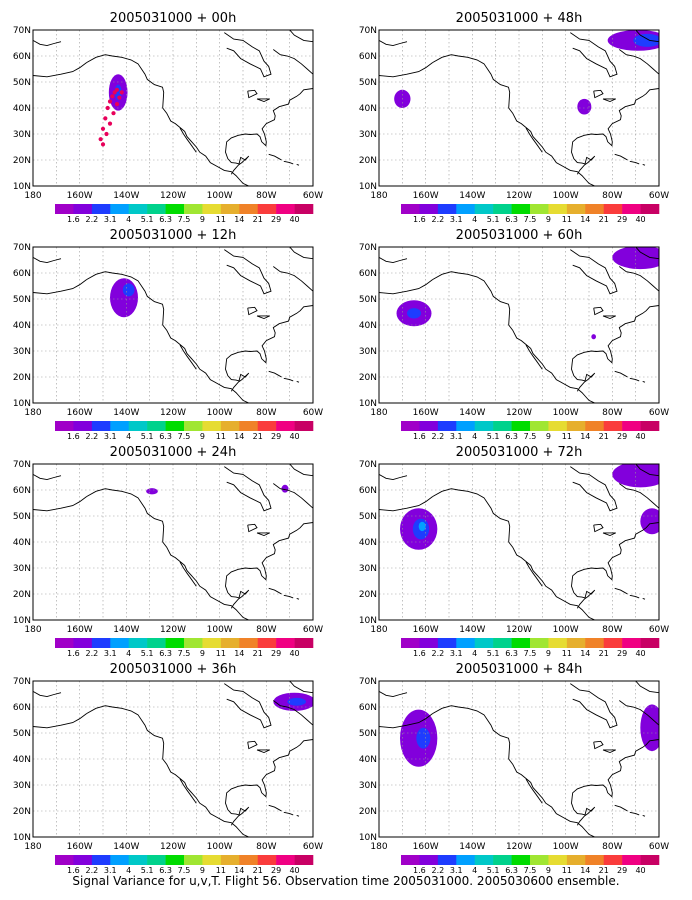  I want to click on panel-title: 2005031000 + 12h, so click(173, 235).